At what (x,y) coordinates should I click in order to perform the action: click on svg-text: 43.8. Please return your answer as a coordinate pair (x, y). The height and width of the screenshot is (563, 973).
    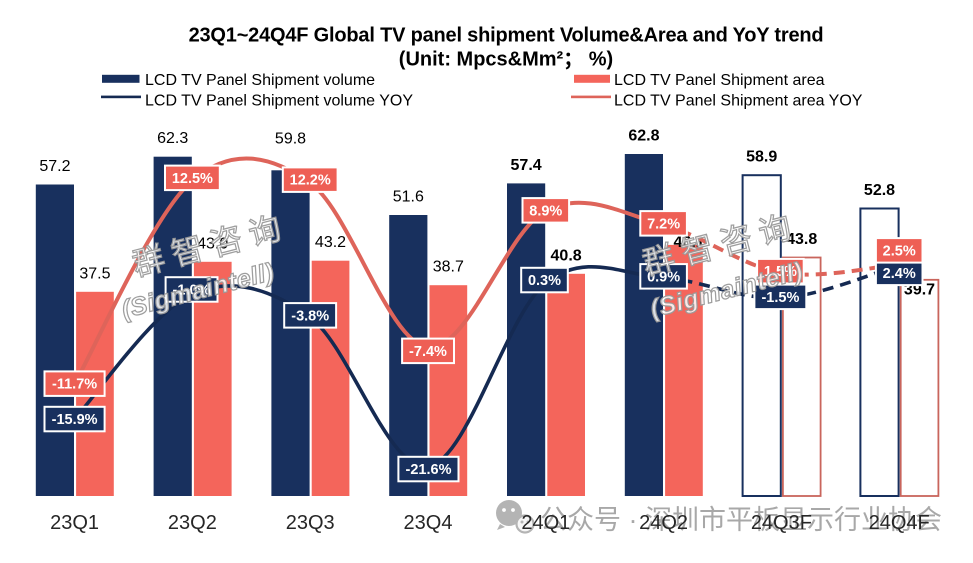
    Looking at the image, I should click on (801, 239).